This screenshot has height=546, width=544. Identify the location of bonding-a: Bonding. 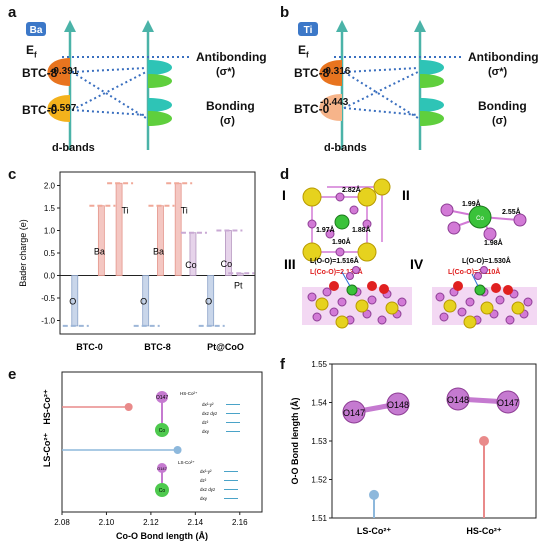
(230, 106).